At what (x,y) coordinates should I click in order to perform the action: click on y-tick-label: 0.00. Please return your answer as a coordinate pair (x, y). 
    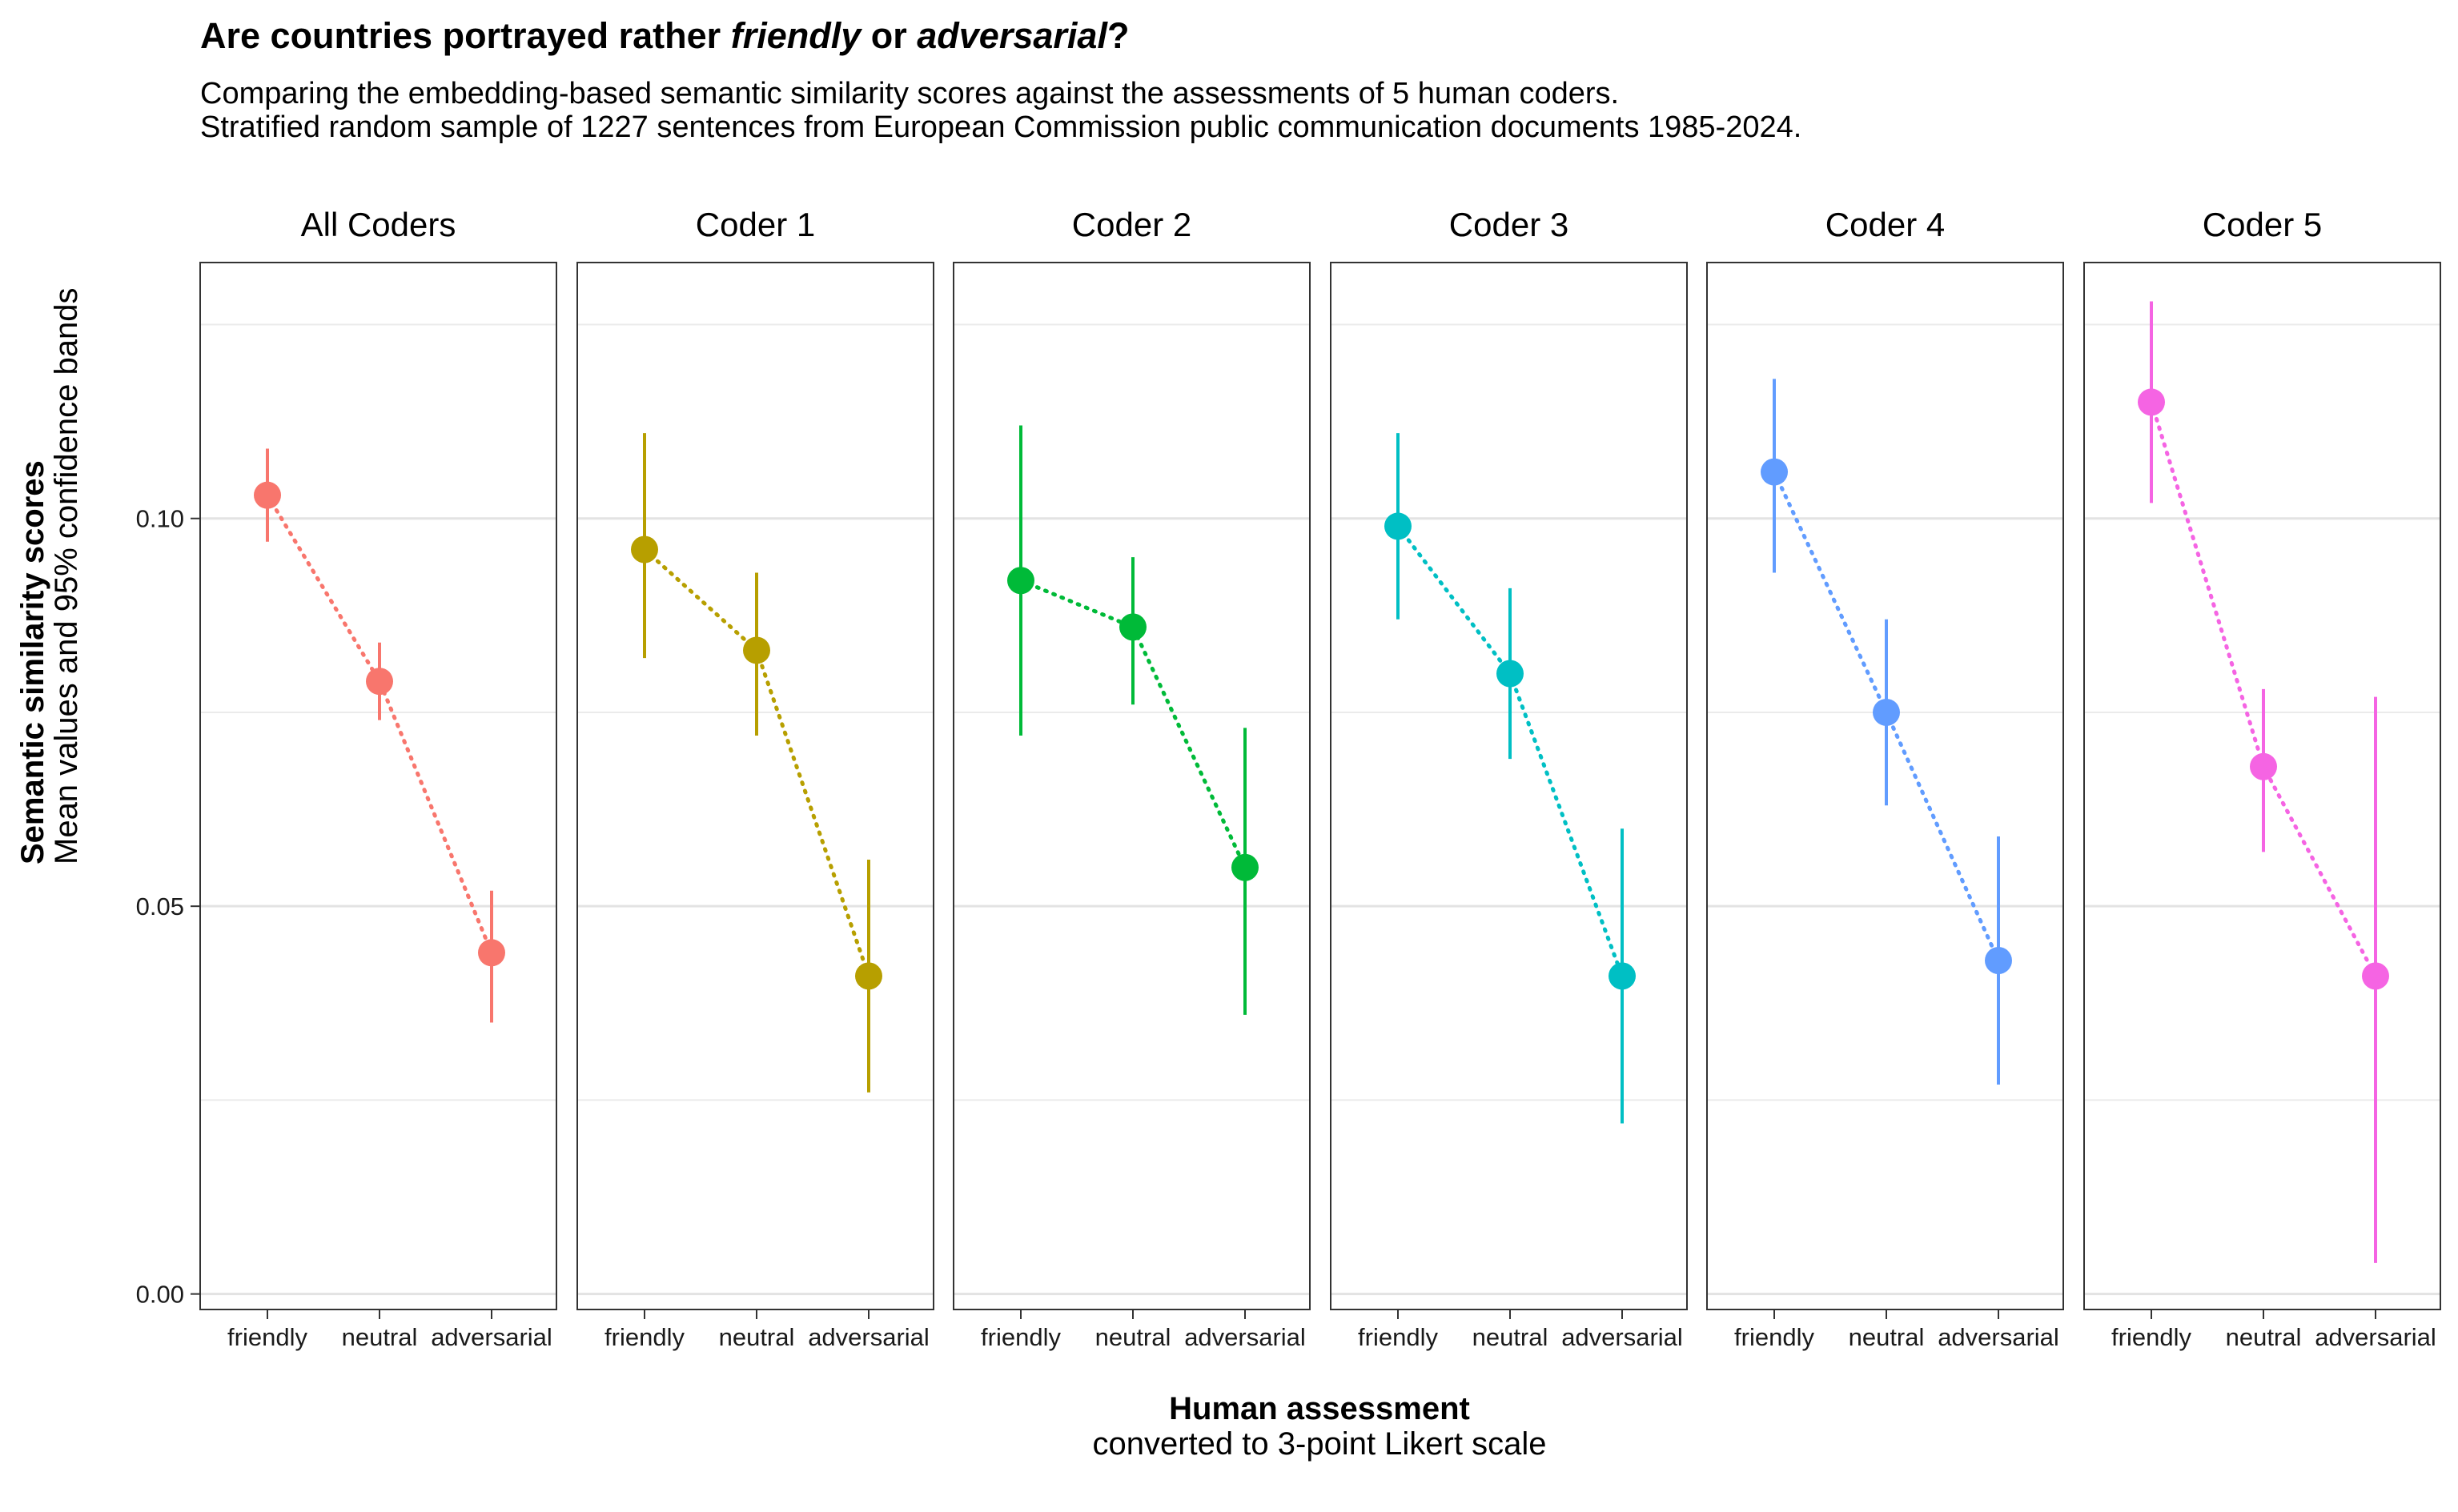
    Looking at the image, I should click on (160, 1295).